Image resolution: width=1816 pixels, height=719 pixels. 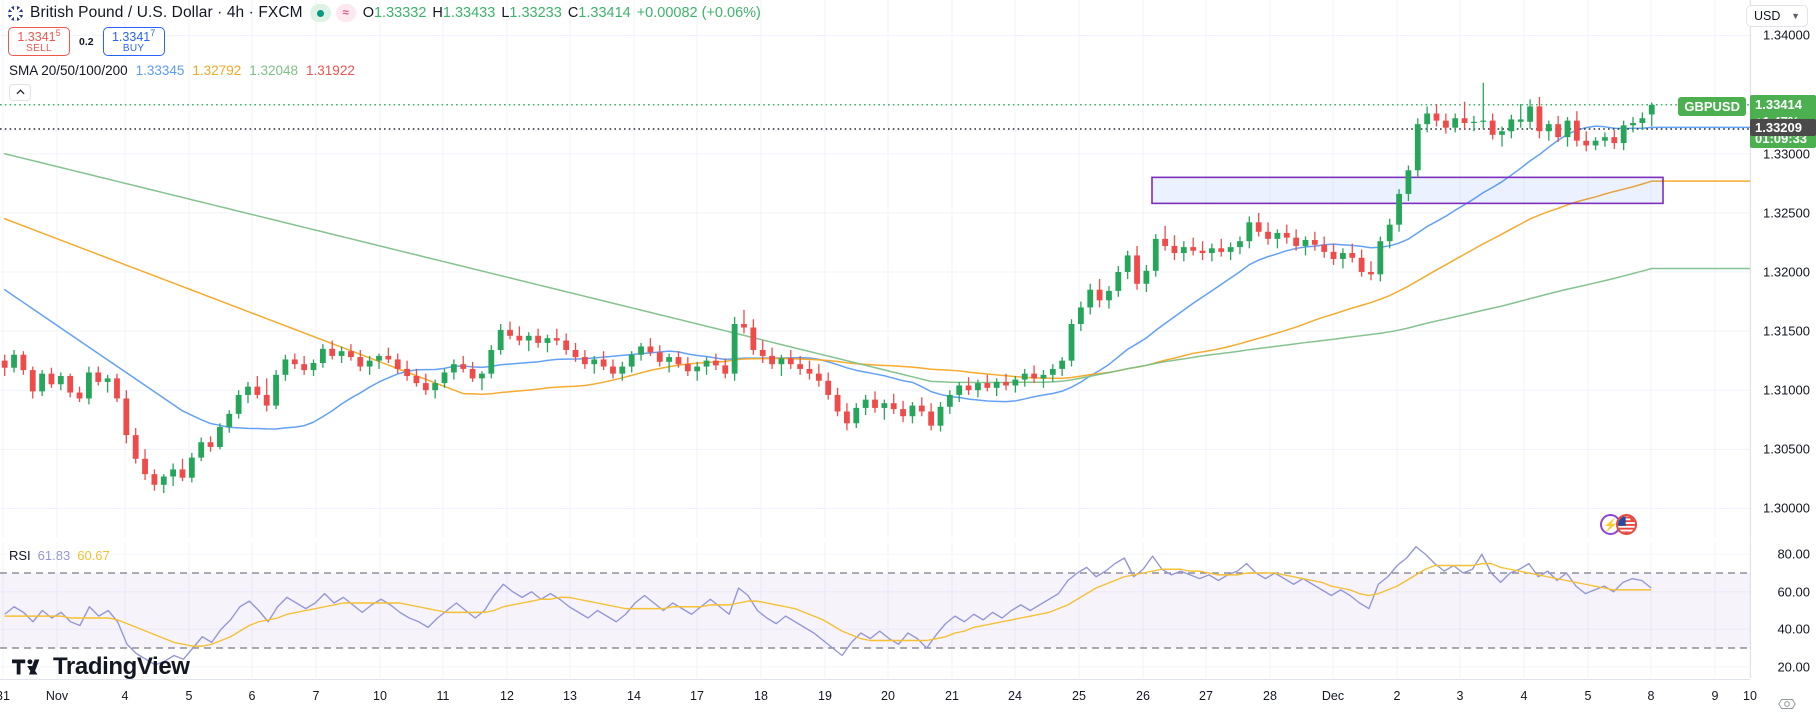 What do you see at coordinates (1793, 667) in the screenshot?
I see `rsi-axis-label: 20.00` at bounding box center [1793, 667].